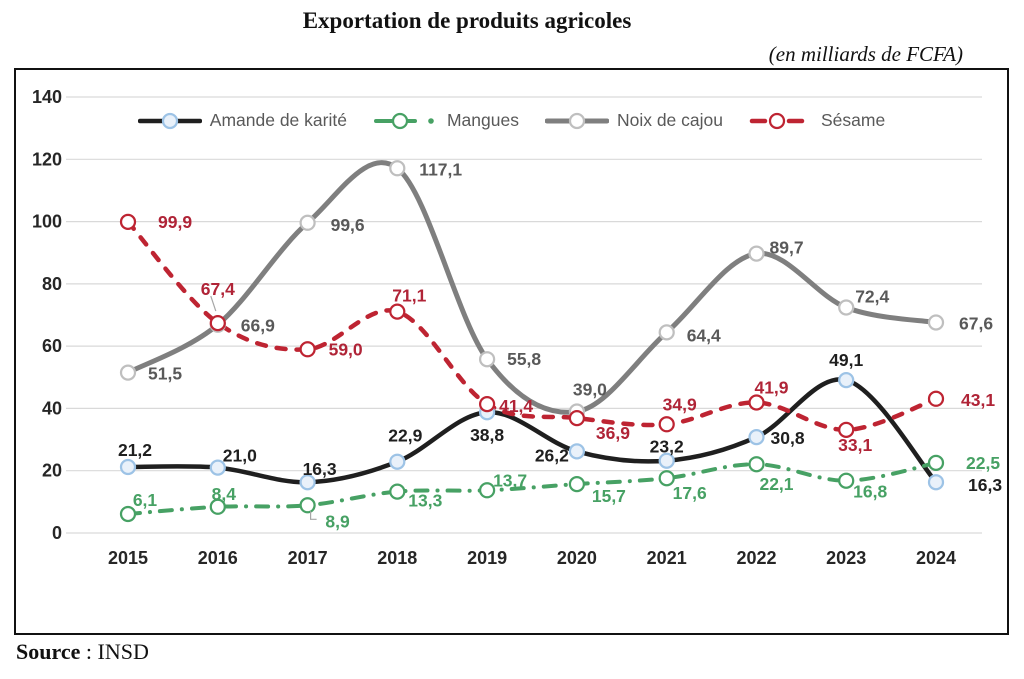 The image size is (1024, 679). I want to click on data-label: 41,9, so click(771, 388).